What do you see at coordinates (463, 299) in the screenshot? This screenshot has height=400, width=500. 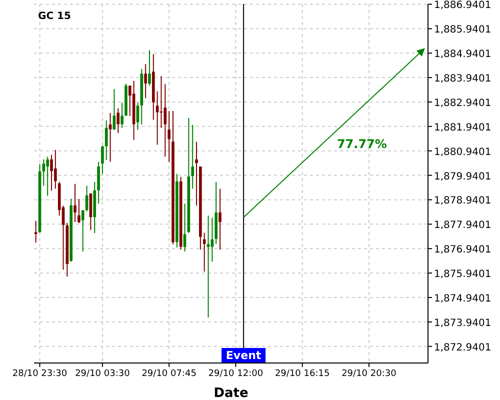 I see `y-tick-label: 1,874.9401` at bounding box center [463, 299].